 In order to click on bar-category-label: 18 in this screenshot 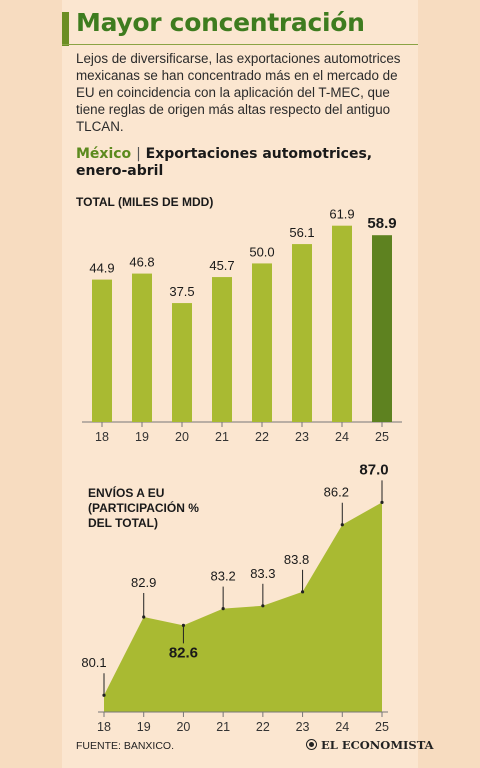, I will do `click(102, 437)`.